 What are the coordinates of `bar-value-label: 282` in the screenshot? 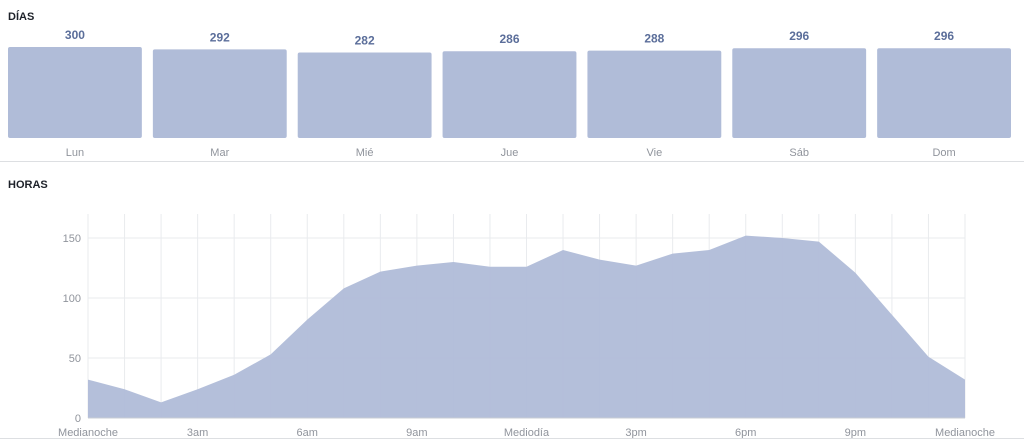 It's located at (365, 40).